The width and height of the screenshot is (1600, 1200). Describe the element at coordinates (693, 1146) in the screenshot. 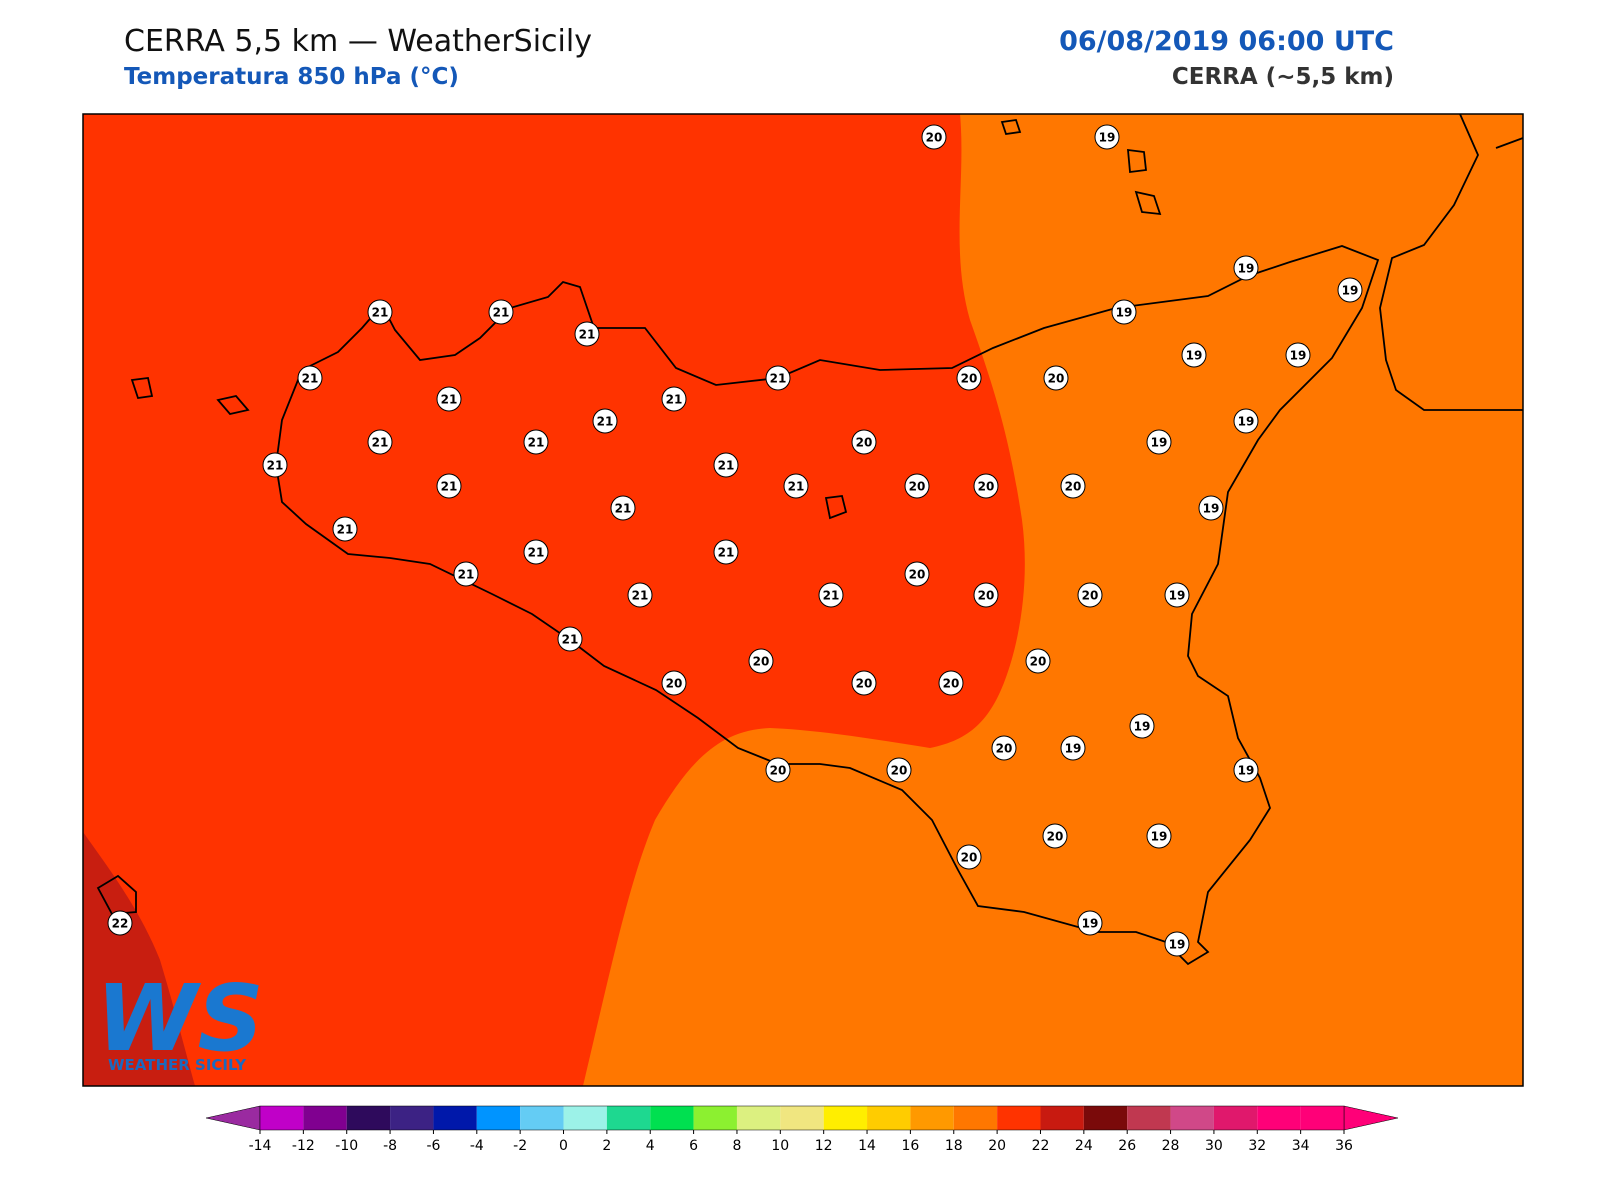

I see `colorbar-tick-label: 6` at that location.